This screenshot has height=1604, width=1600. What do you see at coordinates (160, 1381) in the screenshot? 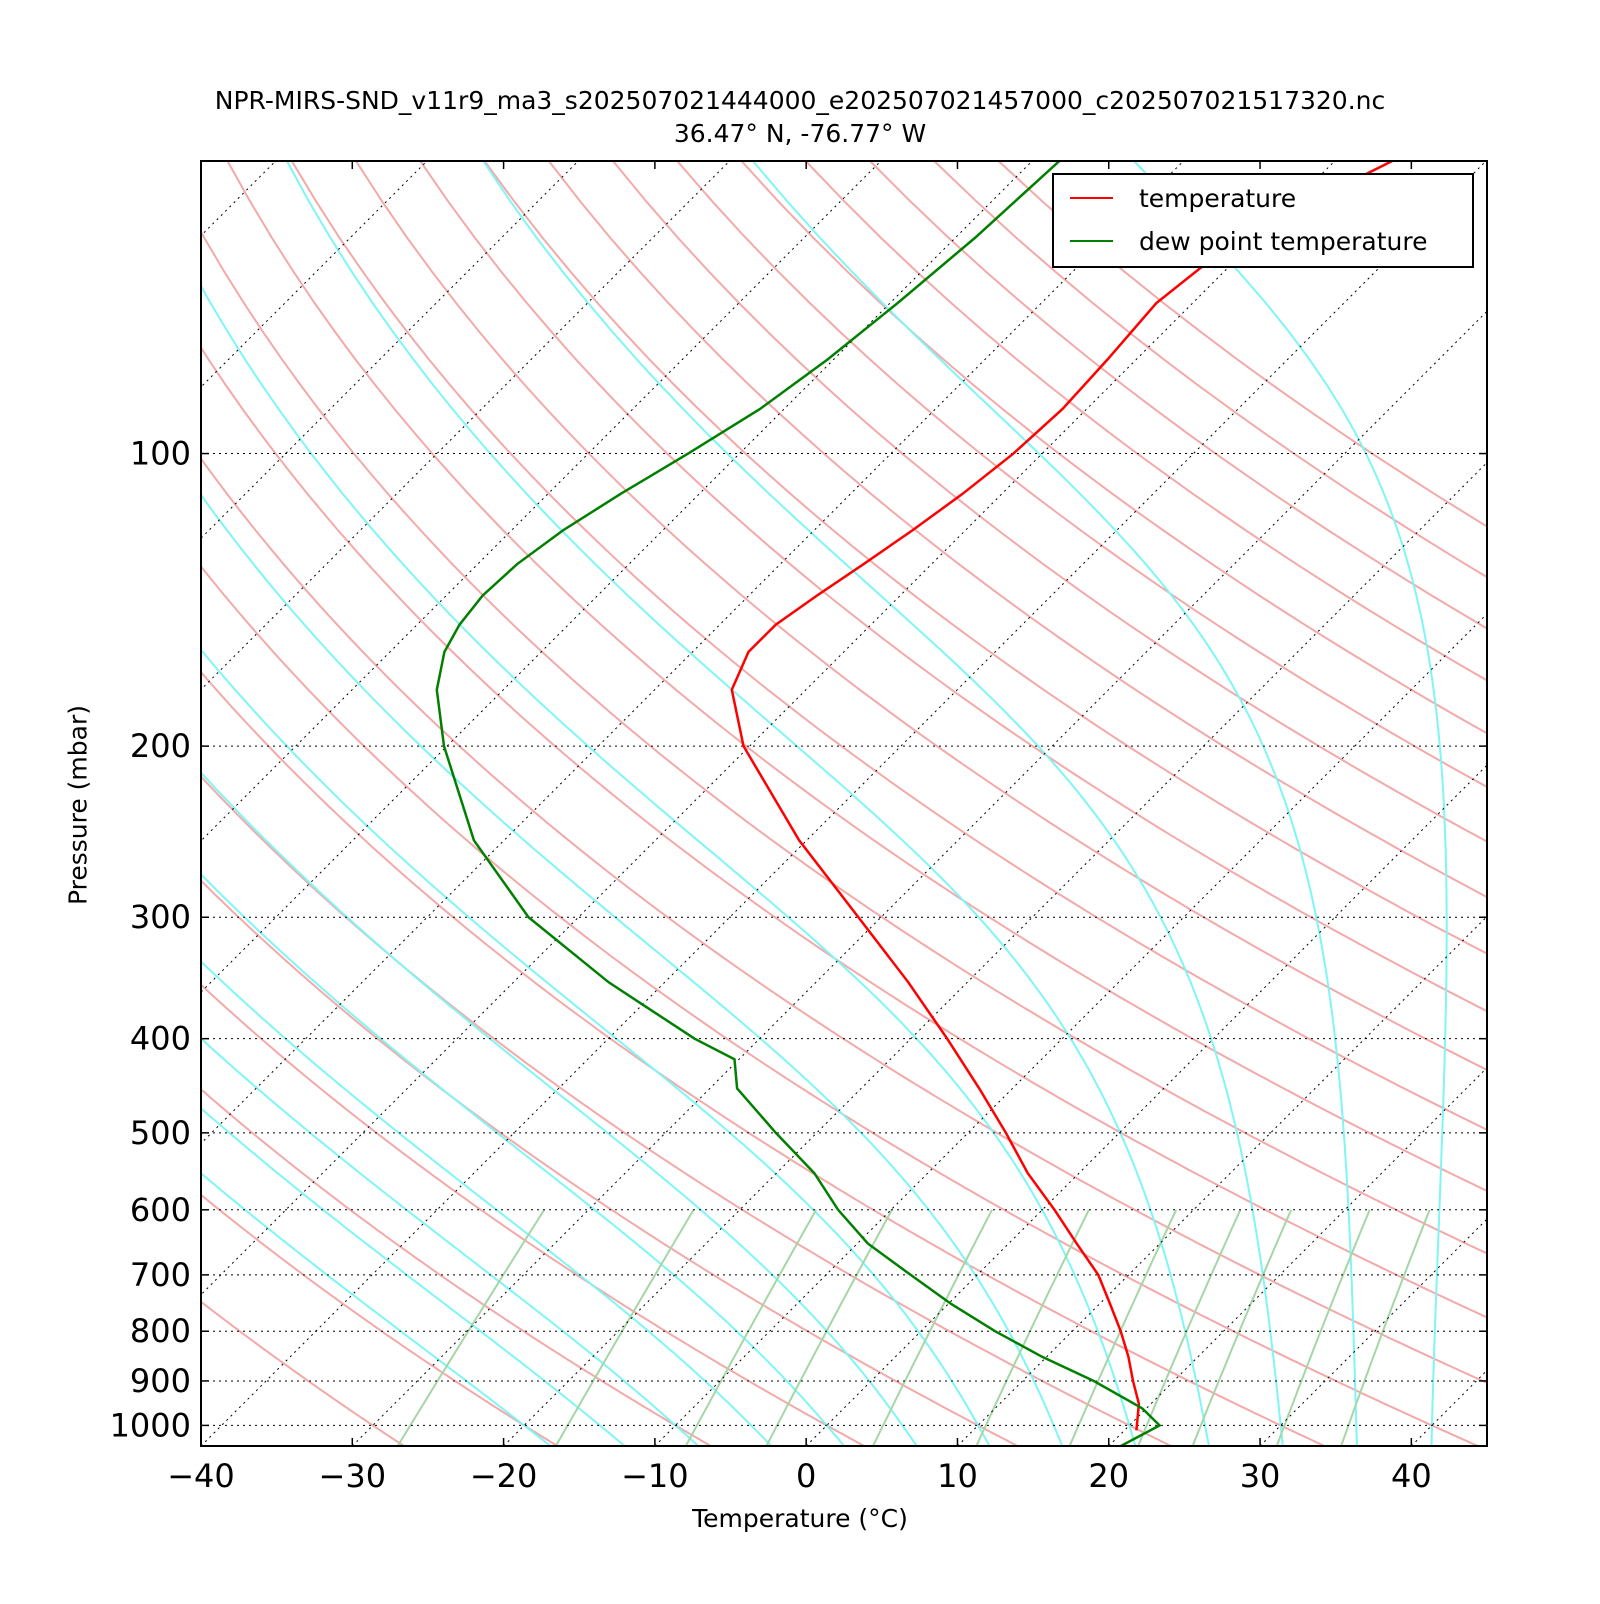
I see `y-tick-label: 900` at bounding box center [160, 1381].